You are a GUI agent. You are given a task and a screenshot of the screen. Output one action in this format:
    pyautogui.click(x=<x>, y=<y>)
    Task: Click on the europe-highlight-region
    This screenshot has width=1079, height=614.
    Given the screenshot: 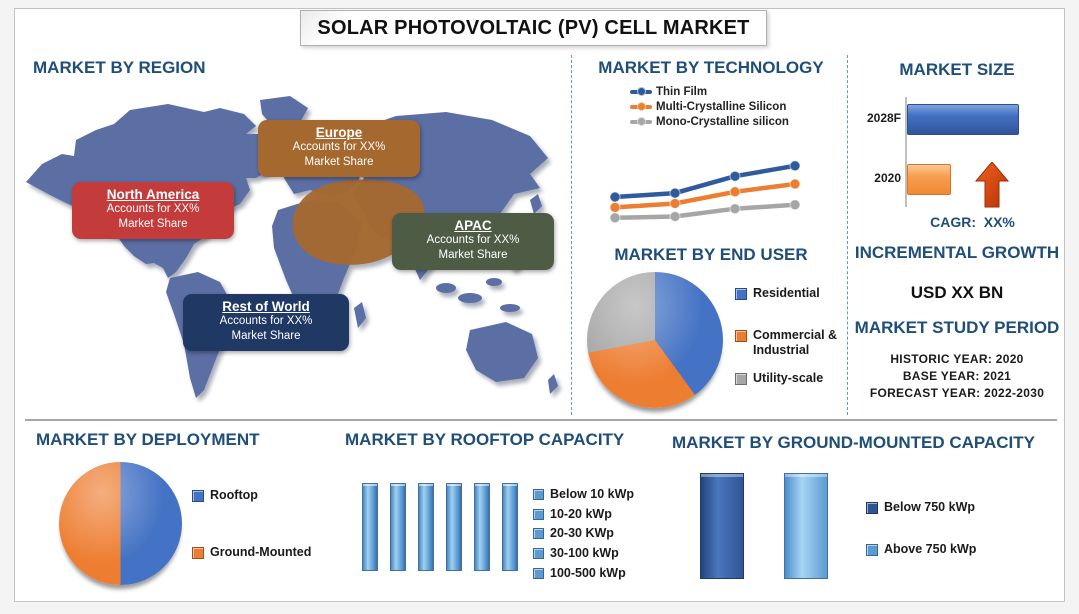 What is the action you would take?
    pyautogui.click(x=358, y=222)
    